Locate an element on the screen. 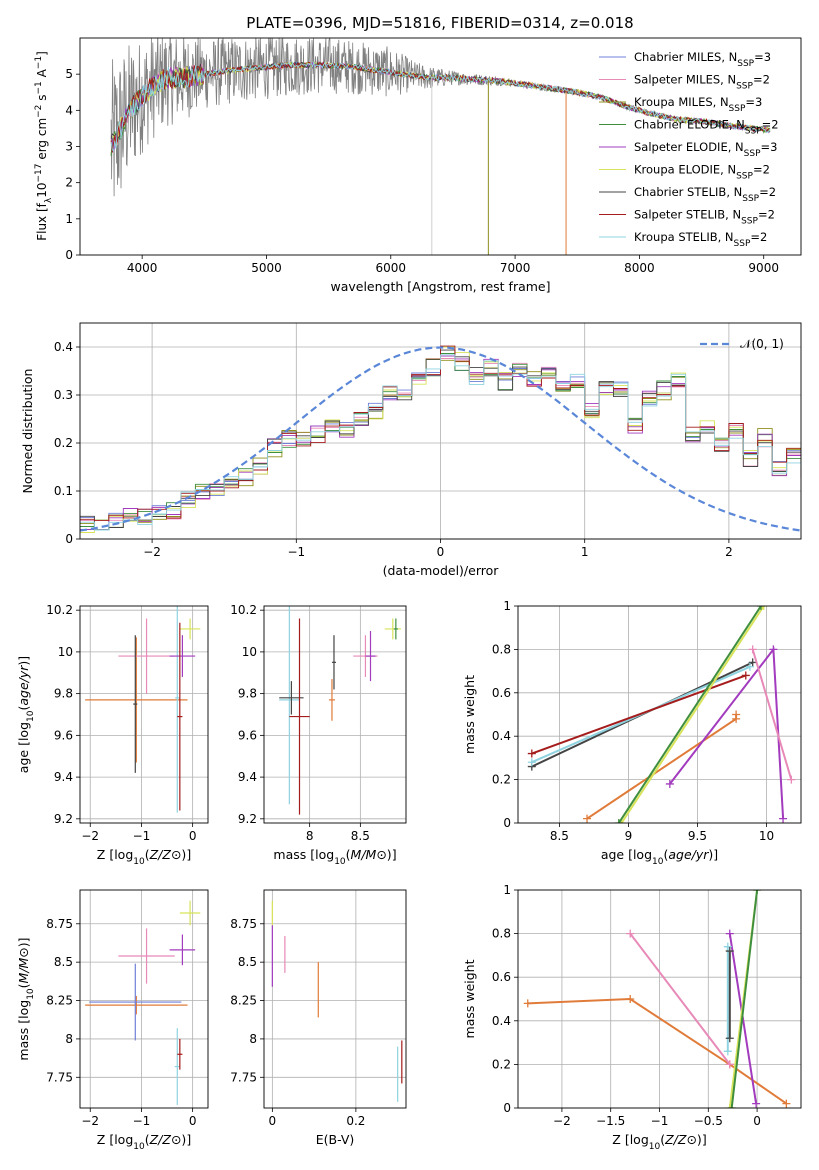  label-part: SSP is located at coordinates (745, 64).